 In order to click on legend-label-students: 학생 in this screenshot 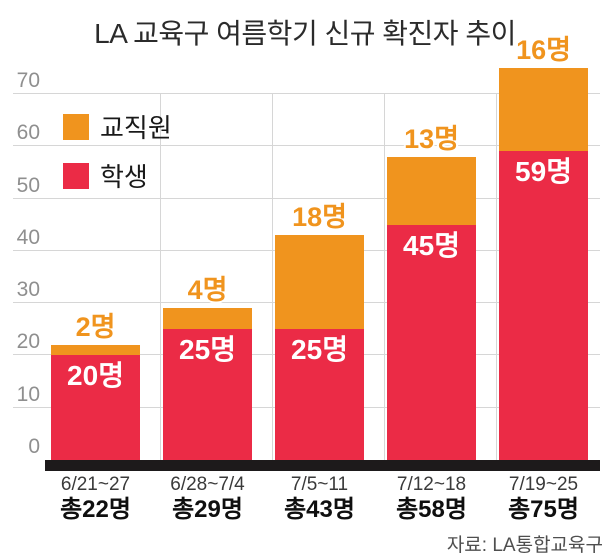, I will do `click(124, 177)`.